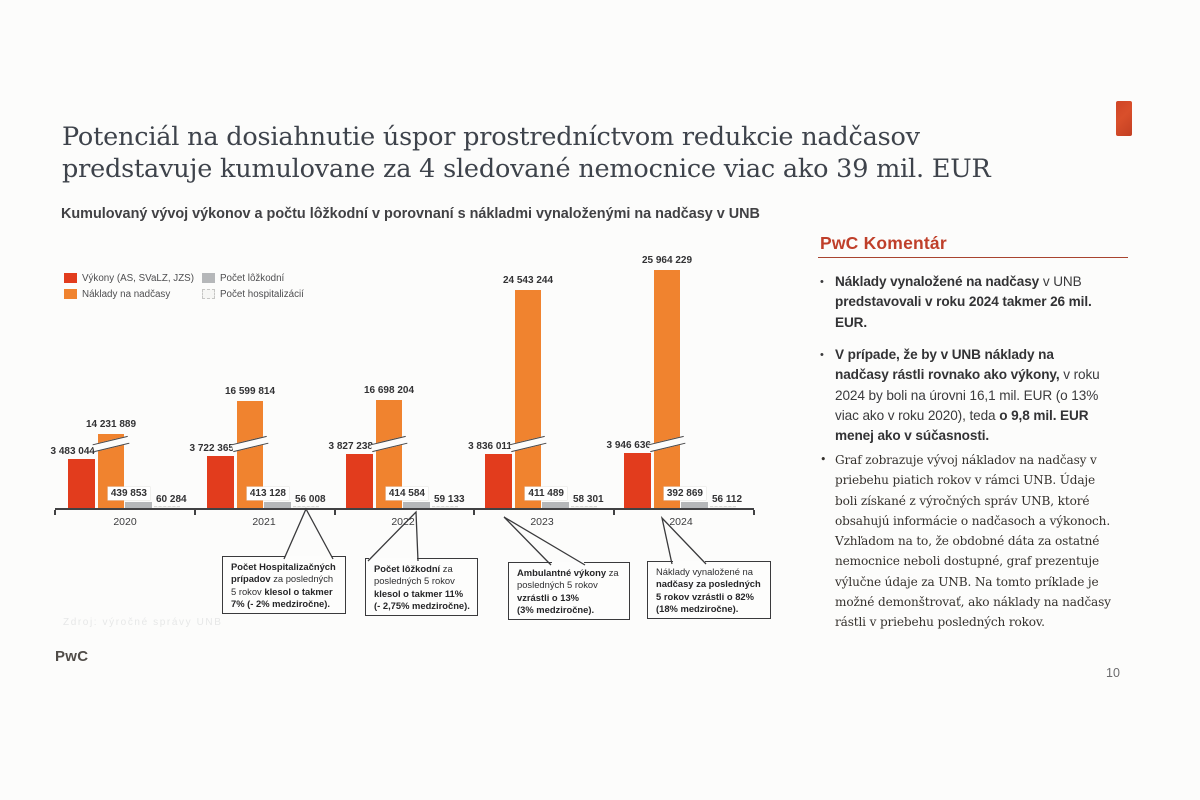  What do you see at coordinates (138, 504) in the screenshot?
I see `bar-pocet-lozkodni-2020` at bounding box center [138, 504].